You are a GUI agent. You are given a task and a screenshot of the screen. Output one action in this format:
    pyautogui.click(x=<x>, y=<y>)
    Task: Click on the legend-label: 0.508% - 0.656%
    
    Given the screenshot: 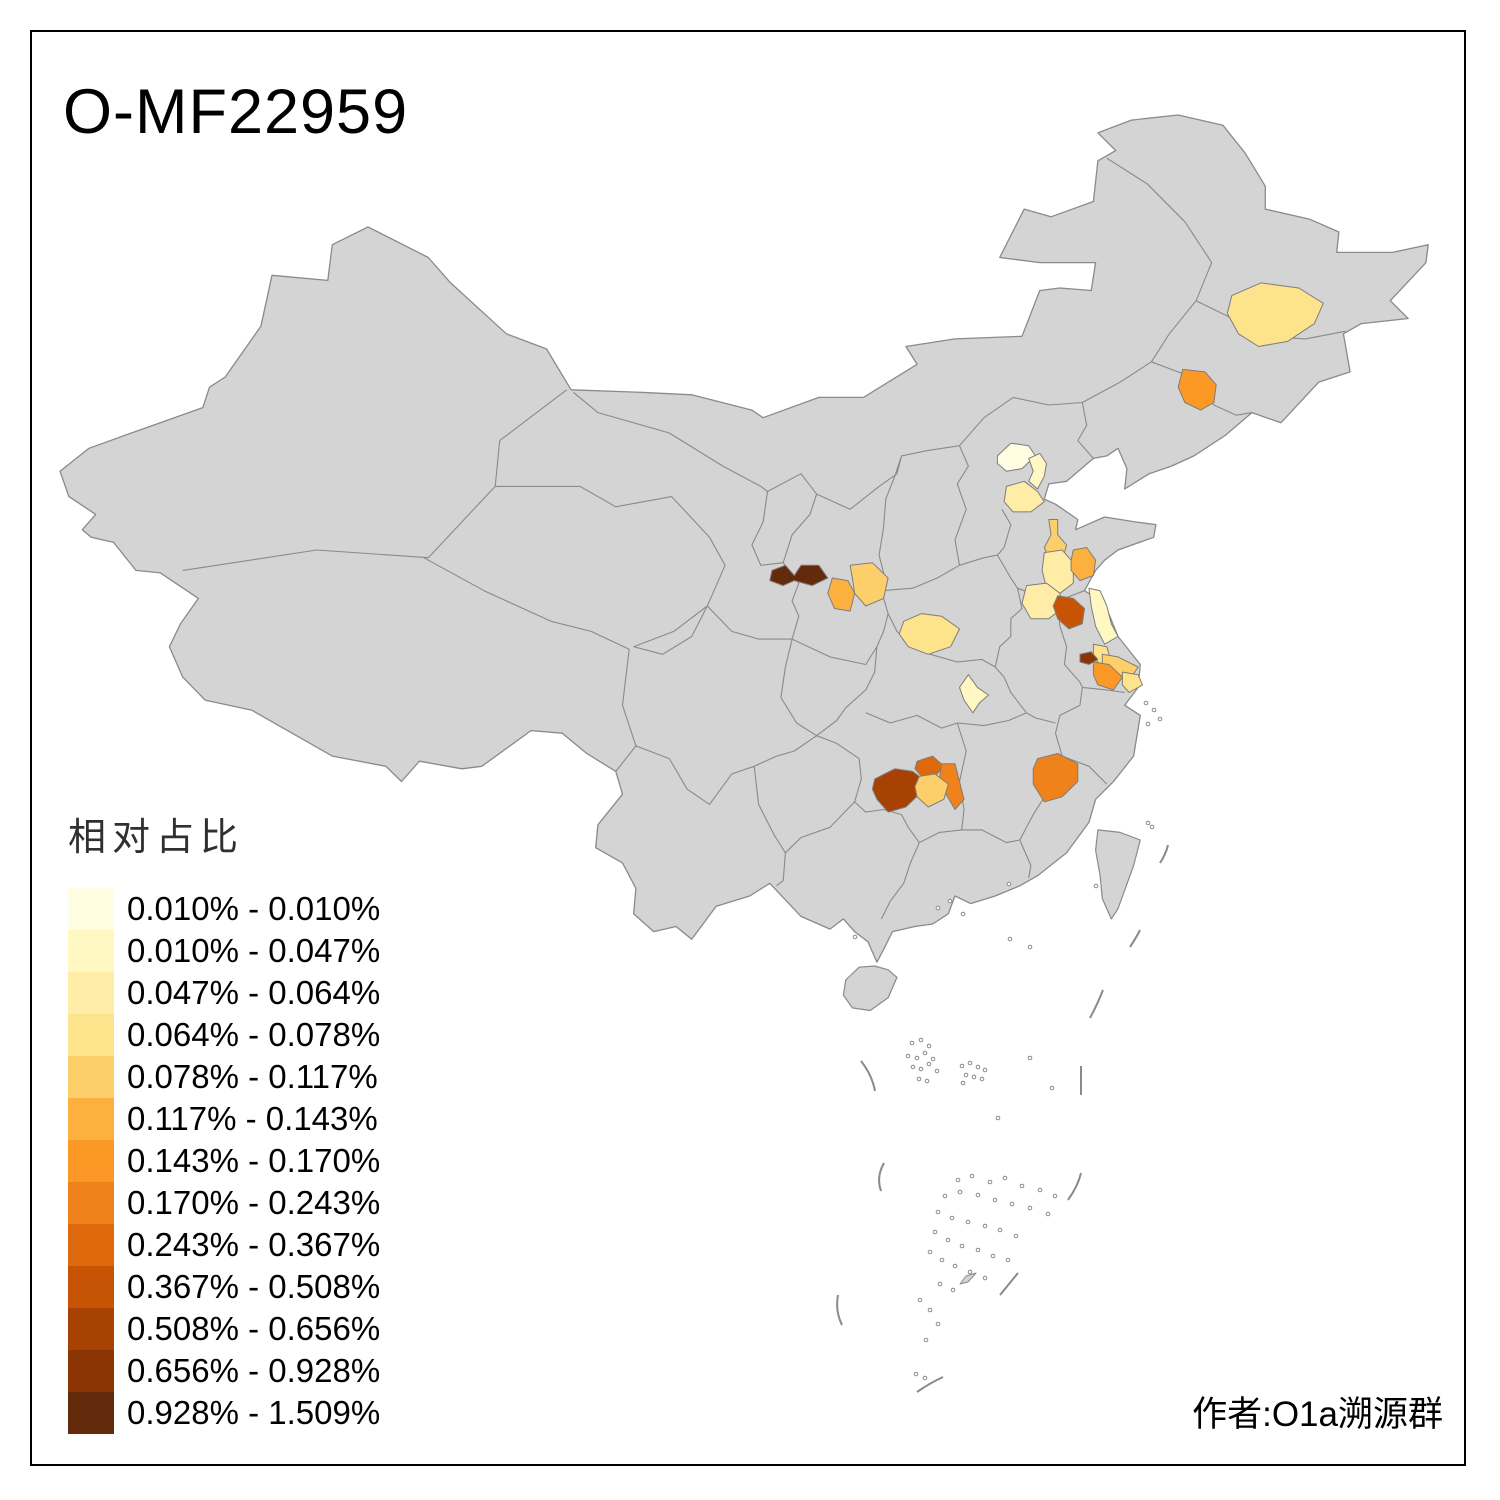 What is the action you would take?
    pyautogui.click(x=254, y=1328)
    